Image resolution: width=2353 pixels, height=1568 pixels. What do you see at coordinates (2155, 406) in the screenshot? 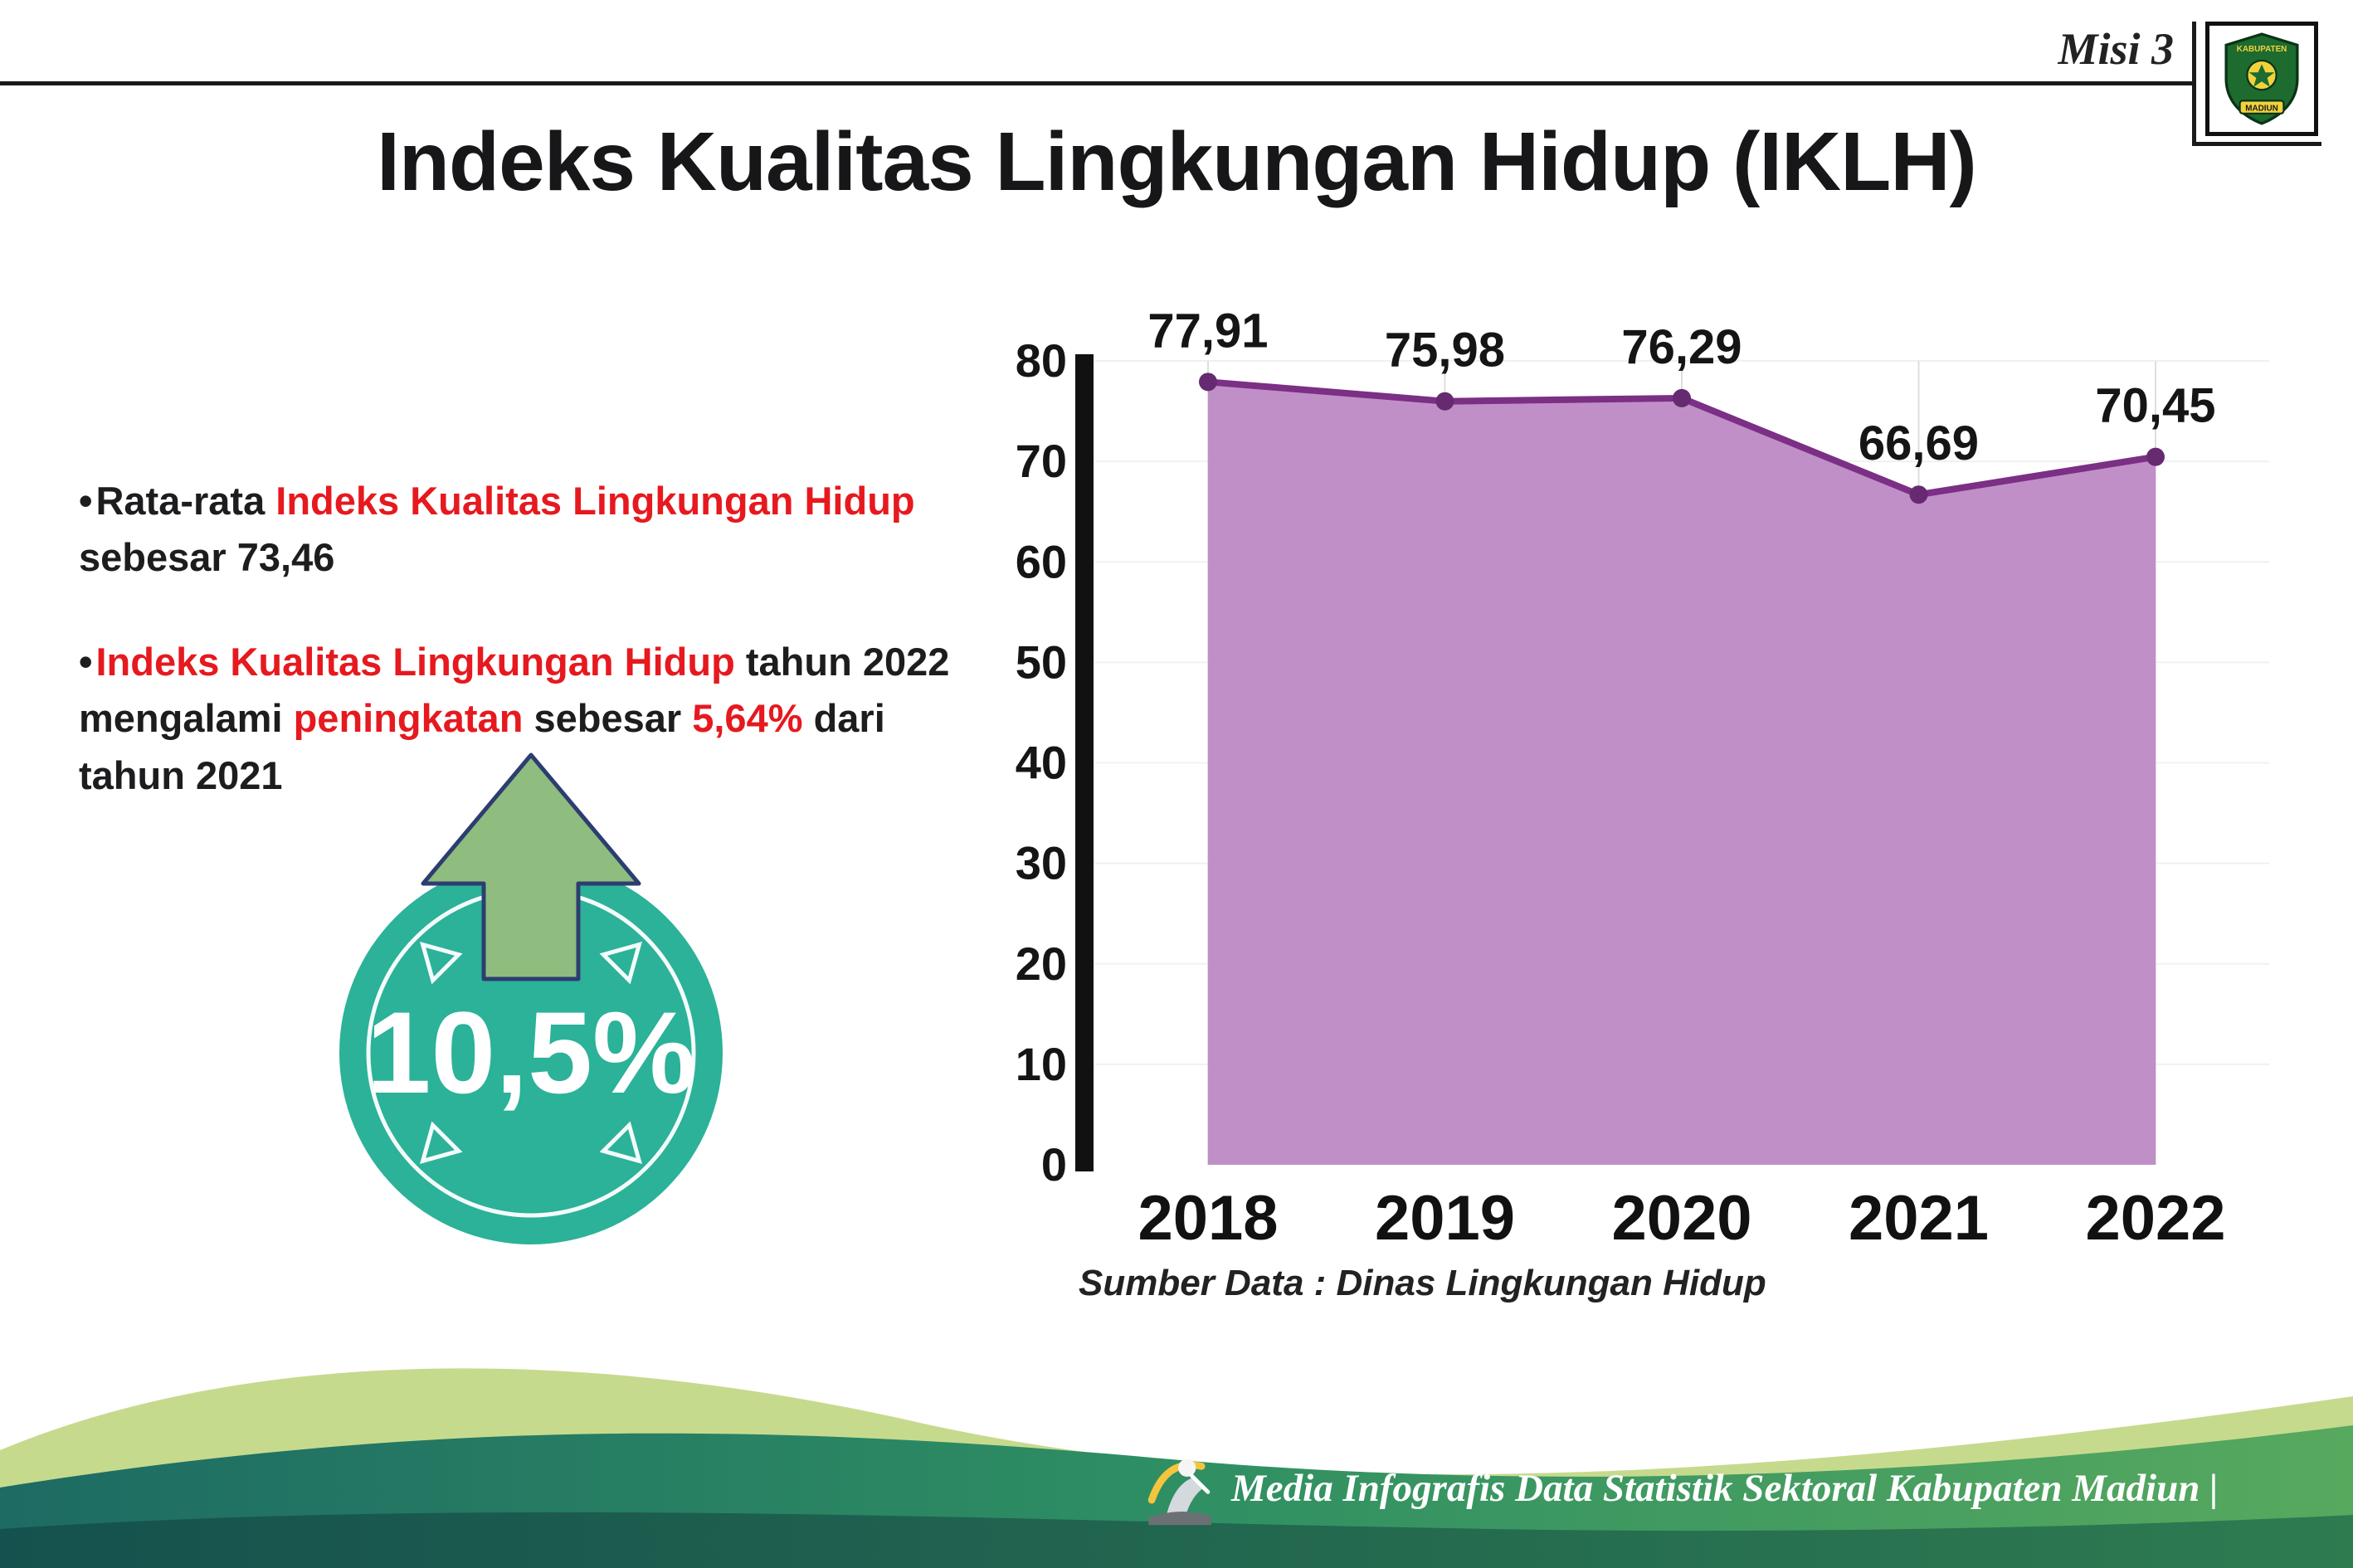
I see `data-label: 70,45` at bounding box center [2155, 406].